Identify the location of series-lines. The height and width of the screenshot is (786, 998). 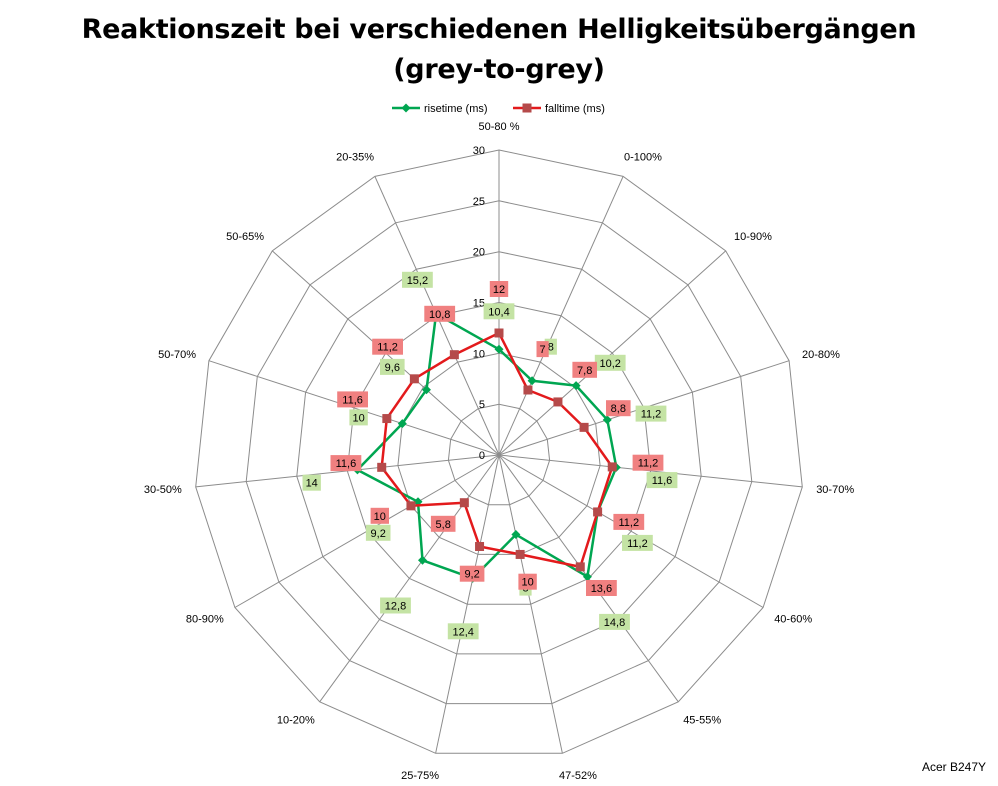
(486, 446).